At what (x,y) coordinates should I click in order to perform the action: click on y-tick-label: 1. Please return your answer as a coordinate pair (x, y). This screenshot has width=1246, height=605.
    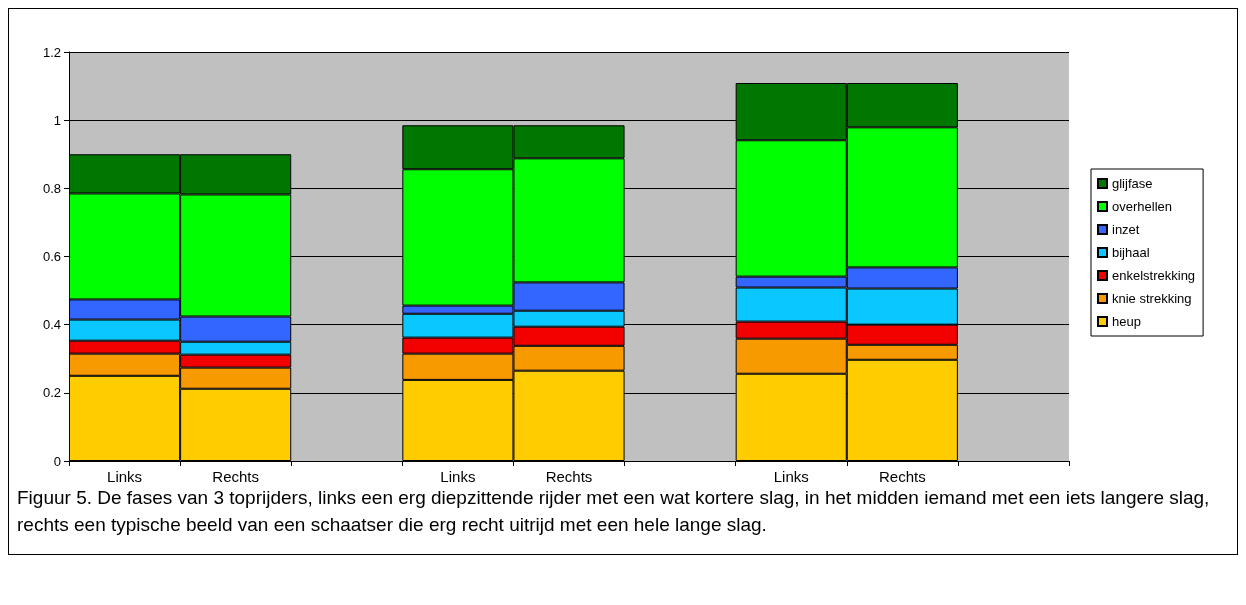
    Looking at the image, I should click on (57, 120).